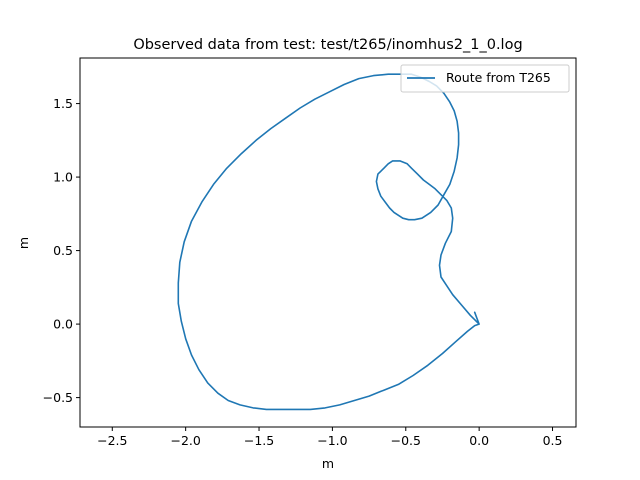 This screenshot has width=640, height=480. Describe the element at coordinates (259, 440) in the screenshot. I see `x-tick-label: −1.5` at that location.